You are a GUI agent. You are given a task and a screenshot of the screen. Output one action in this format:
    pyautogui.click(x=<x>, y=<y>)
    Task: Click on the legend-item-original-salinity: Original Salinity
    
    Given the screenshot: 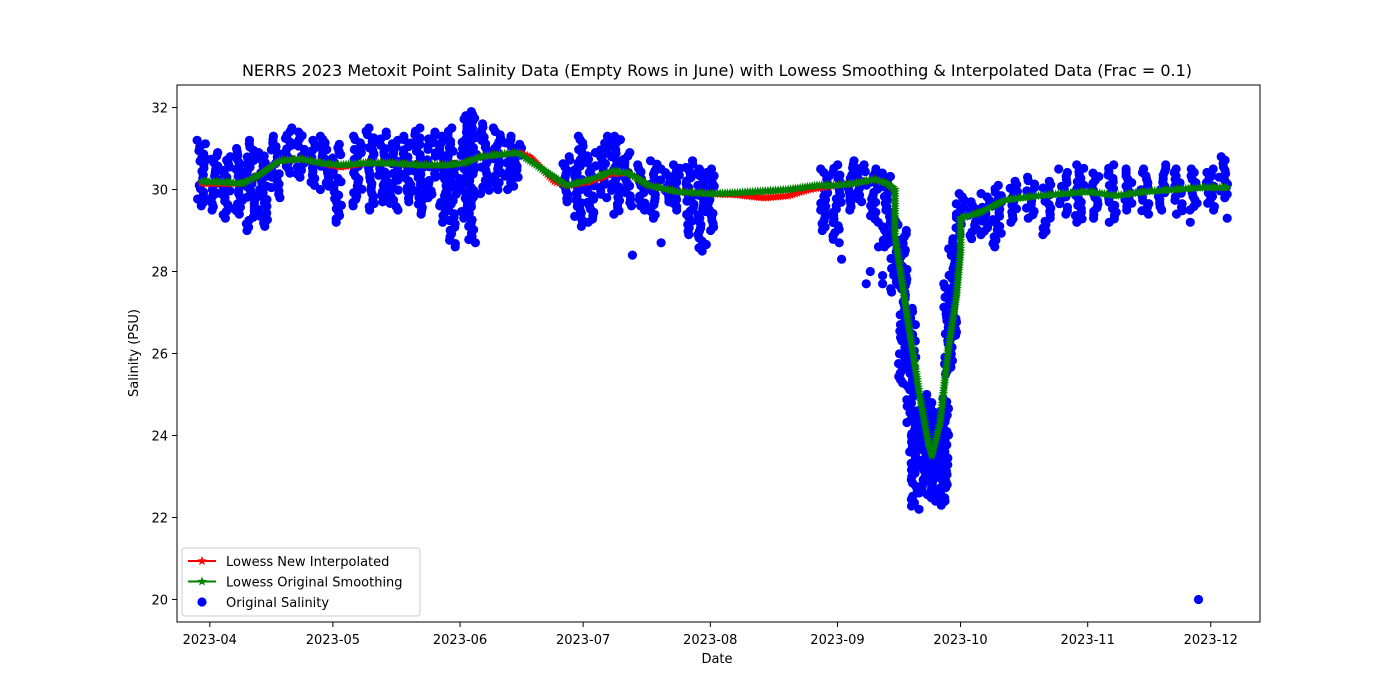 What is the action you would take?
    pyautogui.click(x=263, y=603)
    